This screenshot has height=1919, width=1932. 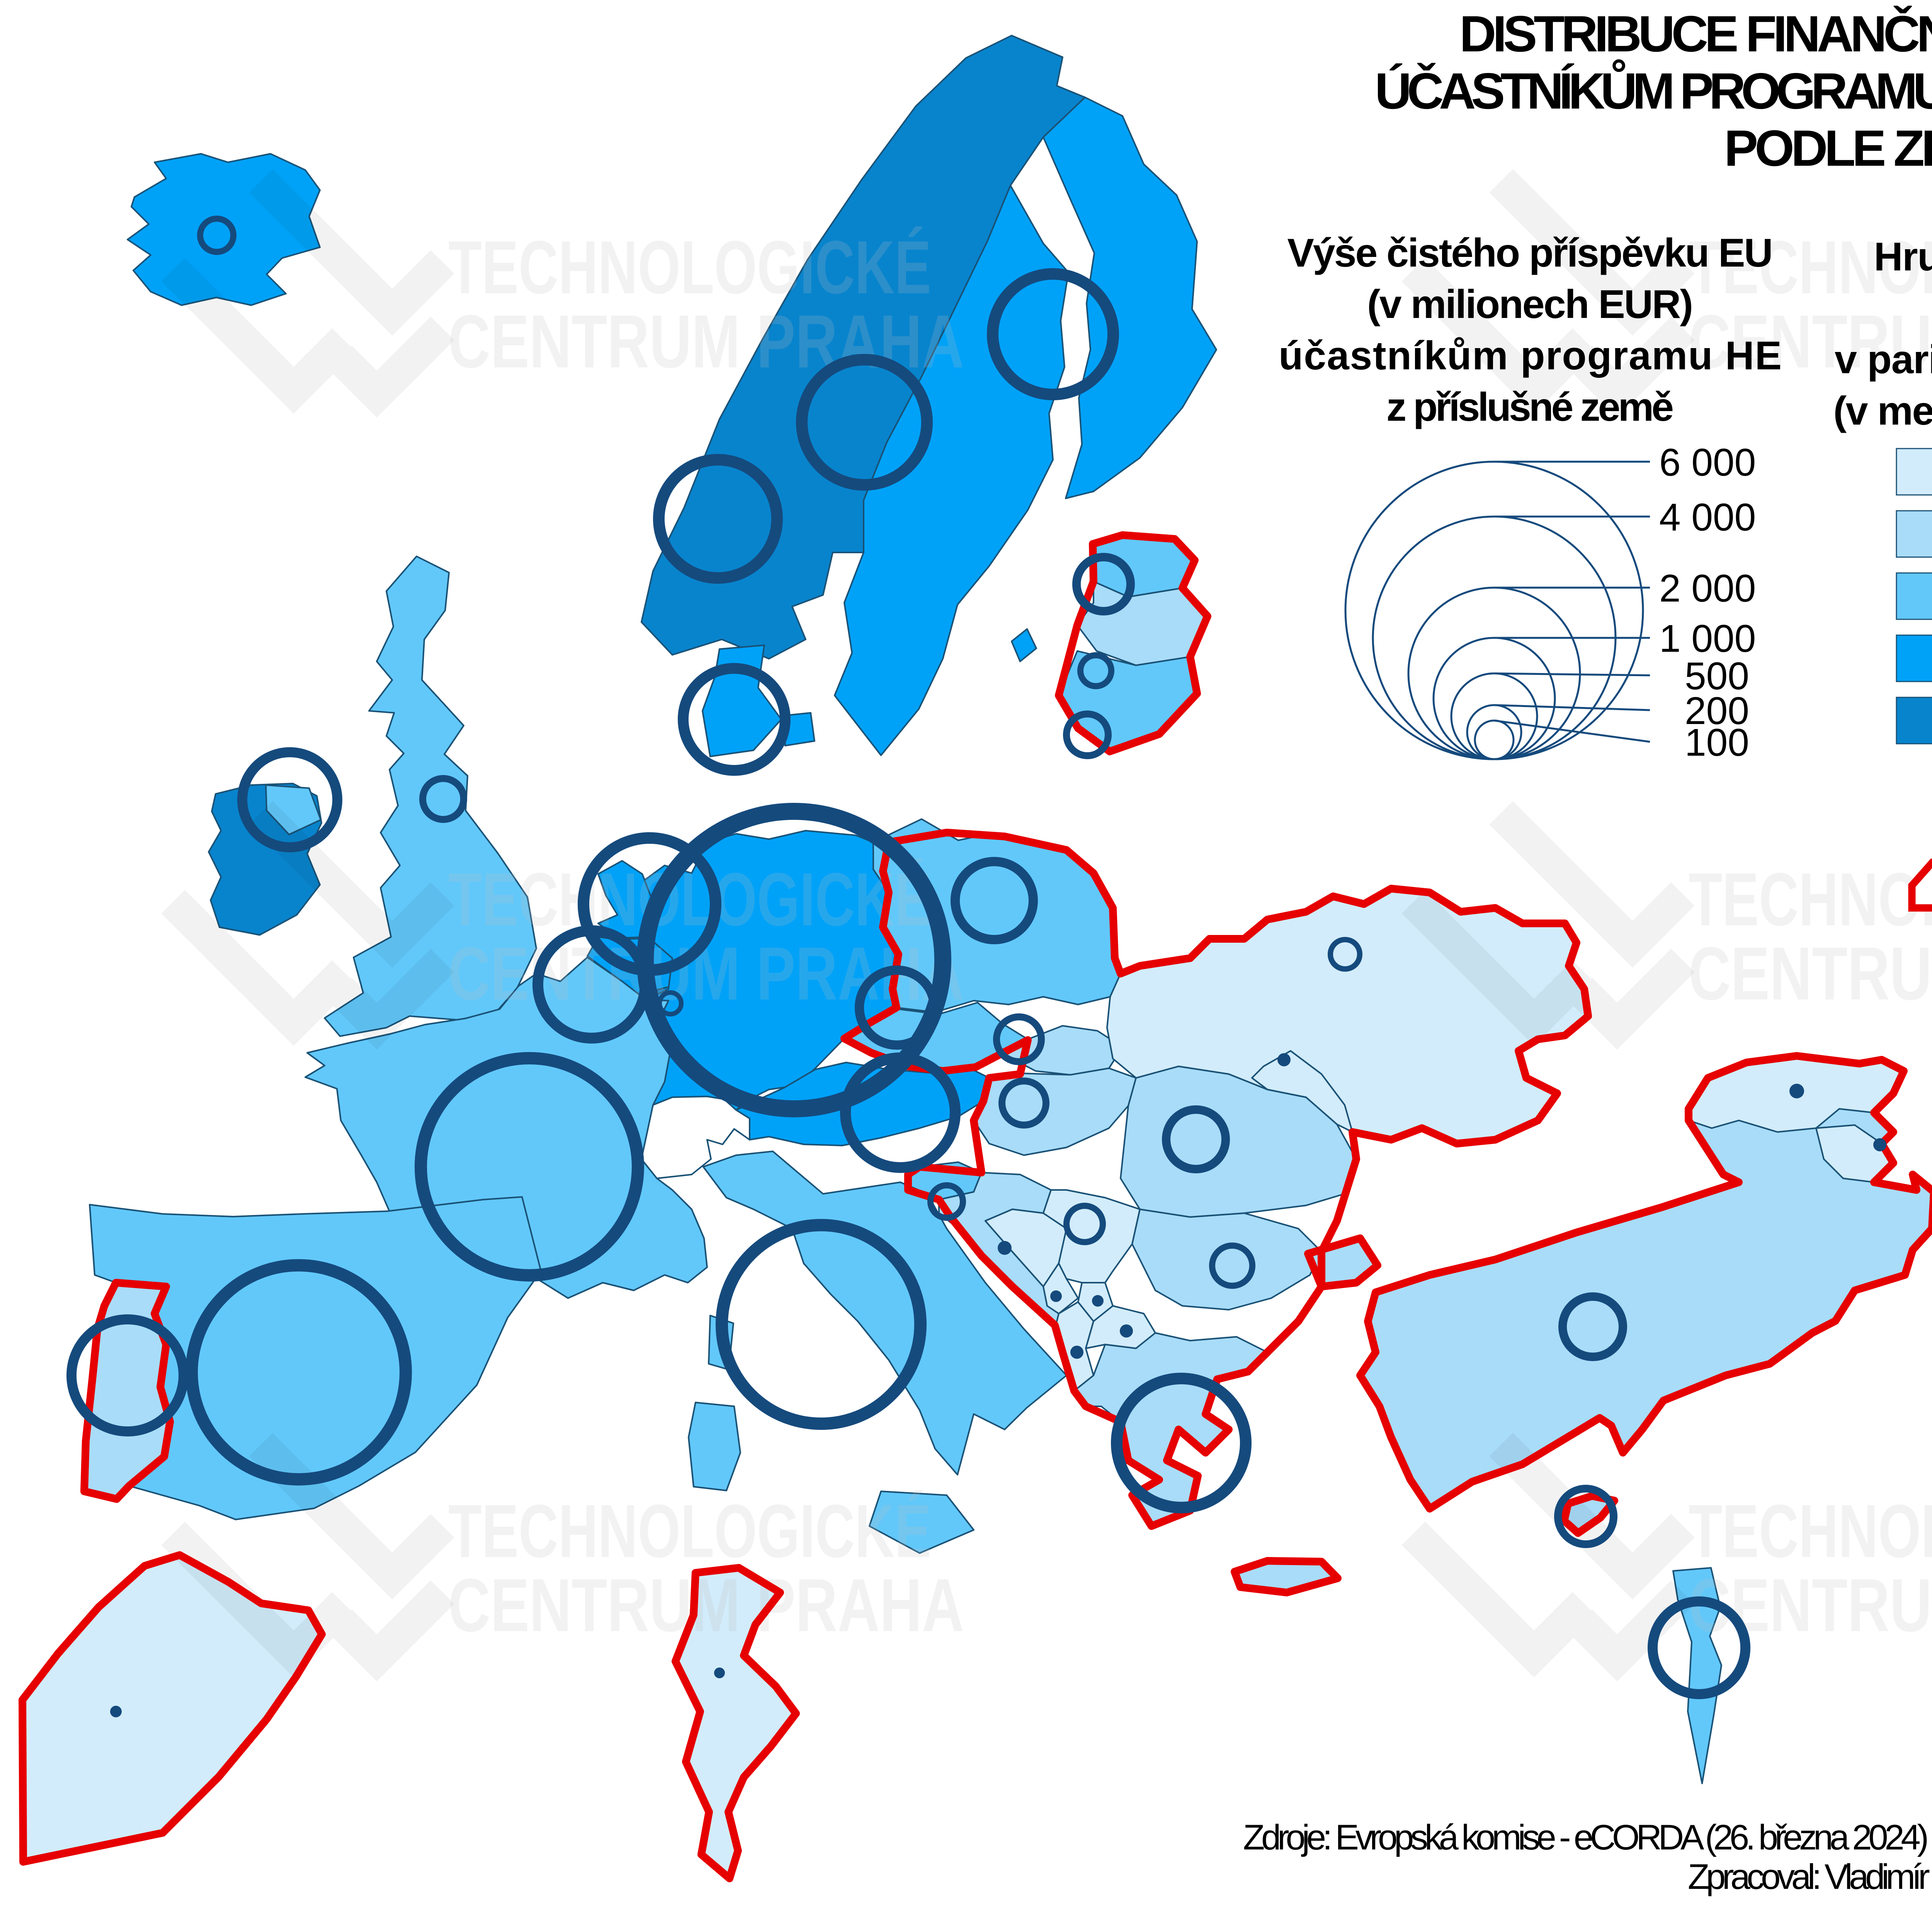 What do you see at coordinates (1708, 517) in the screenshot?
I see `svg-text: 4 000` at bounding box center [1708, 517].